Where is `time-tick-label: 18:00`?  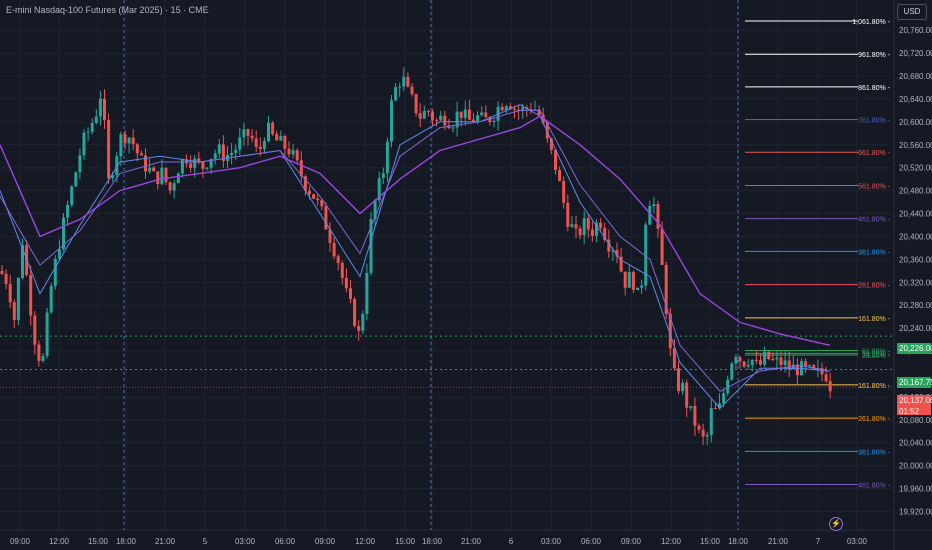
time-tick-label: 18:00 is located at coordinates (432, 541).